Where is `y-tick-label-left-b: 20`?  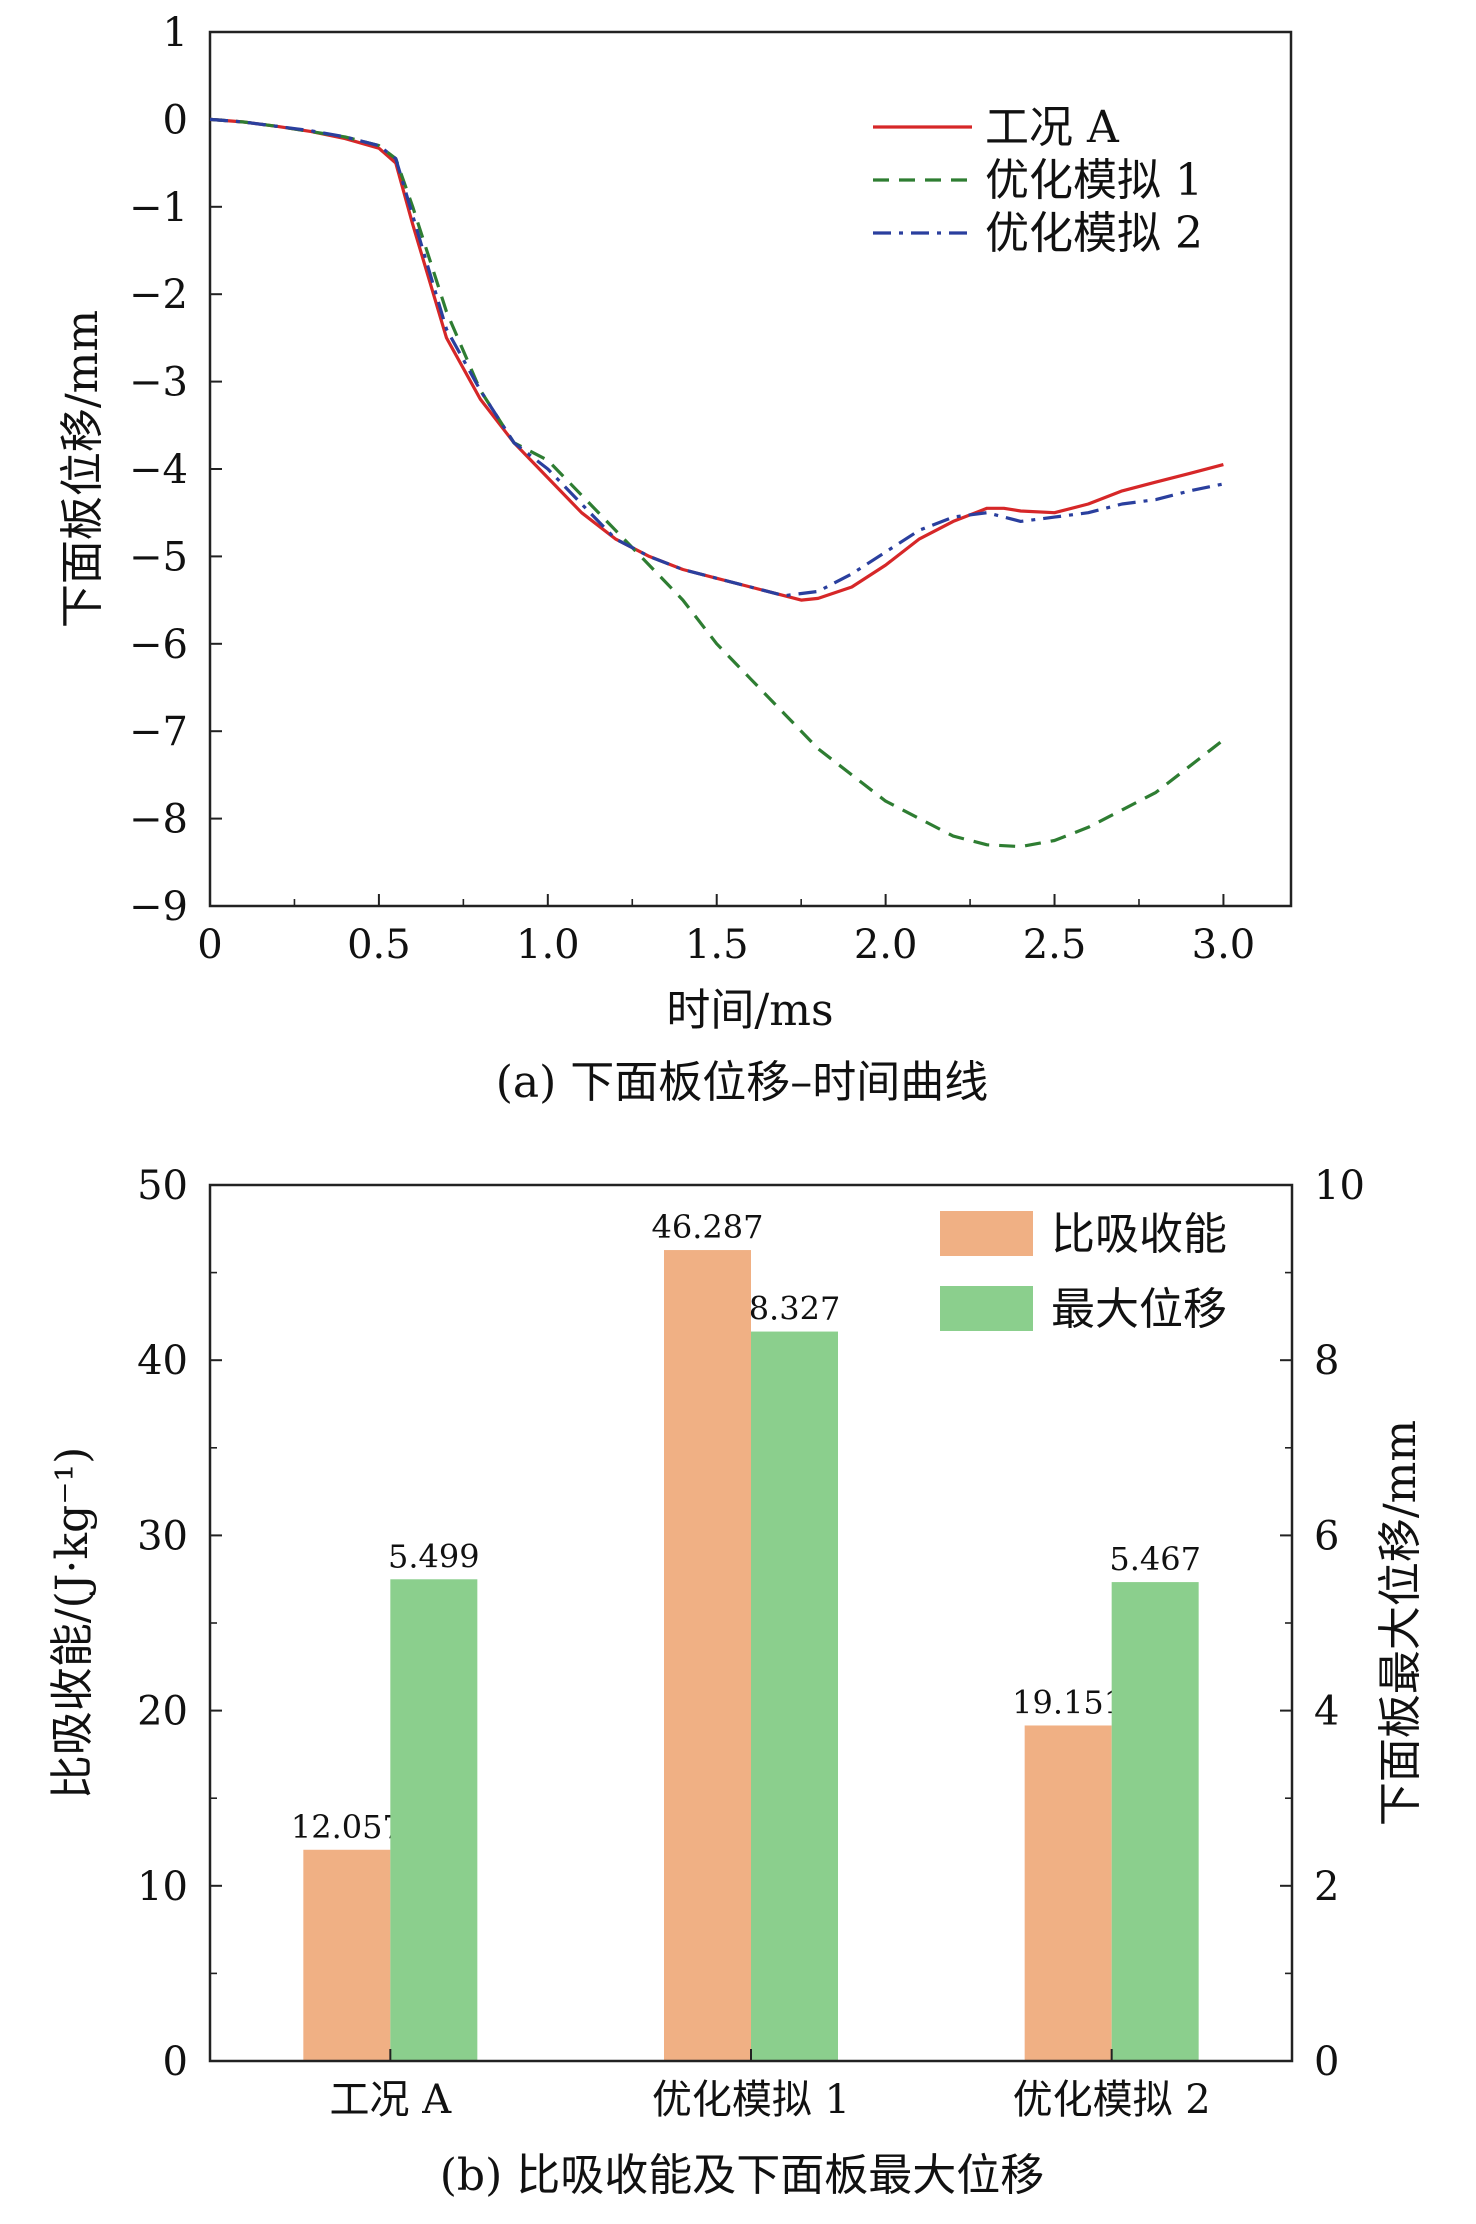 y-tick-label-left-b: 20 is located at coordinates (162, 1712).